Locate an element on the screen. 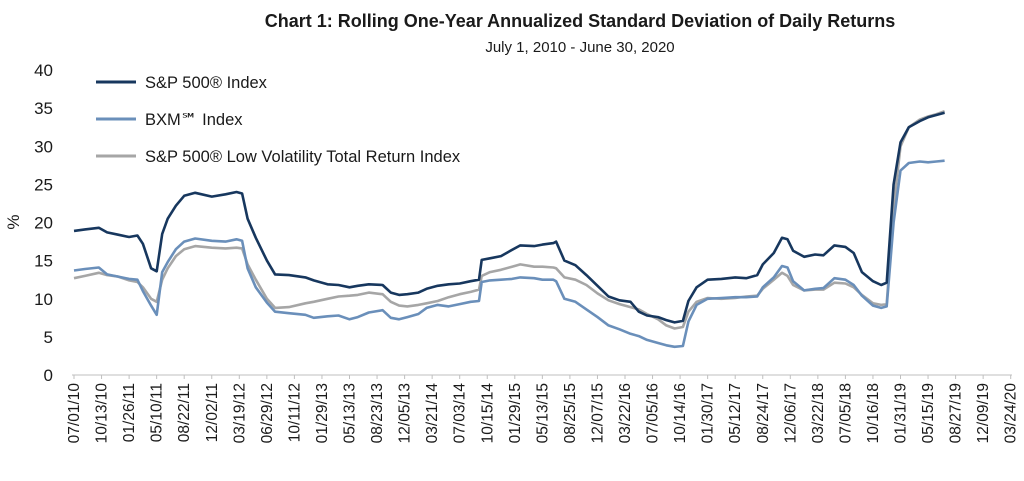  y-tick-label: 30 is located at coordinates (43, 146).